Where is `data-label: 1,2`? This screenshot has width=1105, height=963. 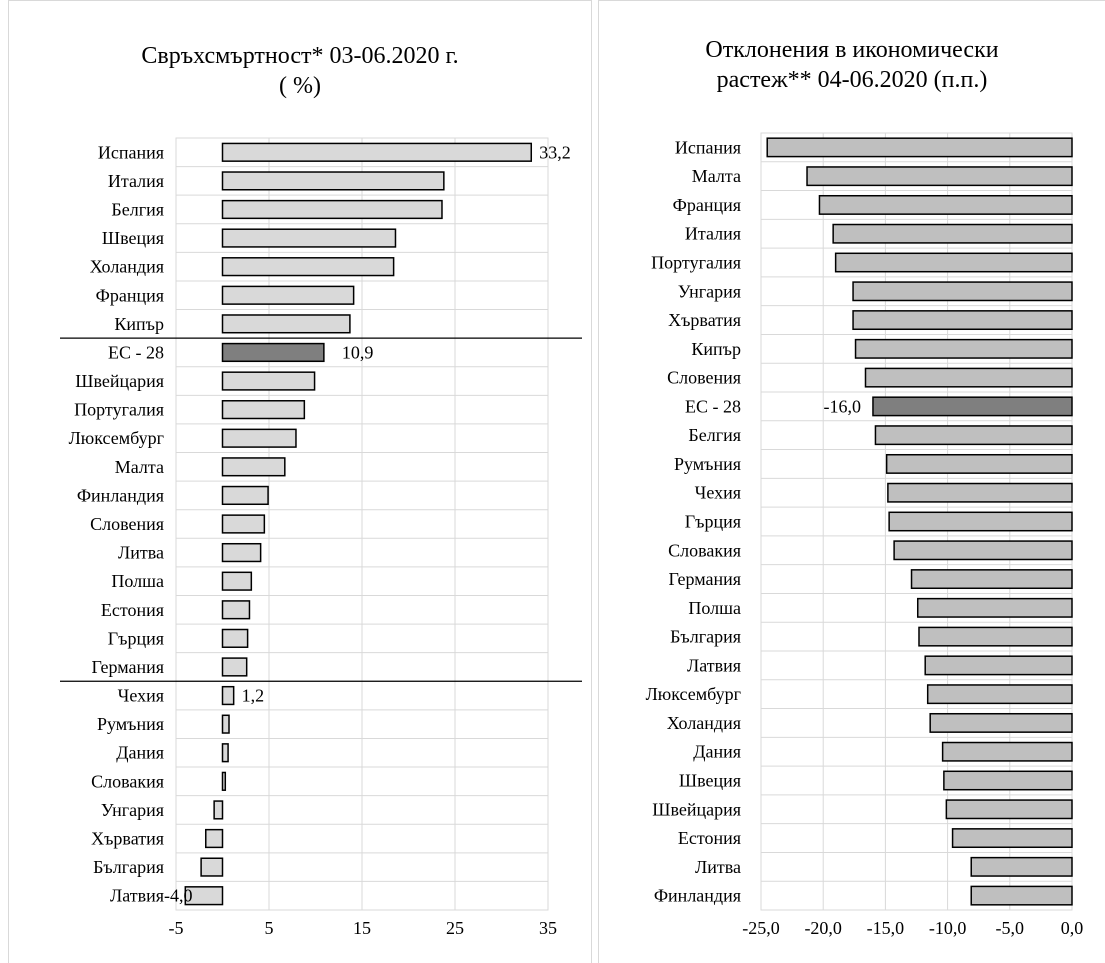 data-label: 1,2 is located at coordinates (253, 696).